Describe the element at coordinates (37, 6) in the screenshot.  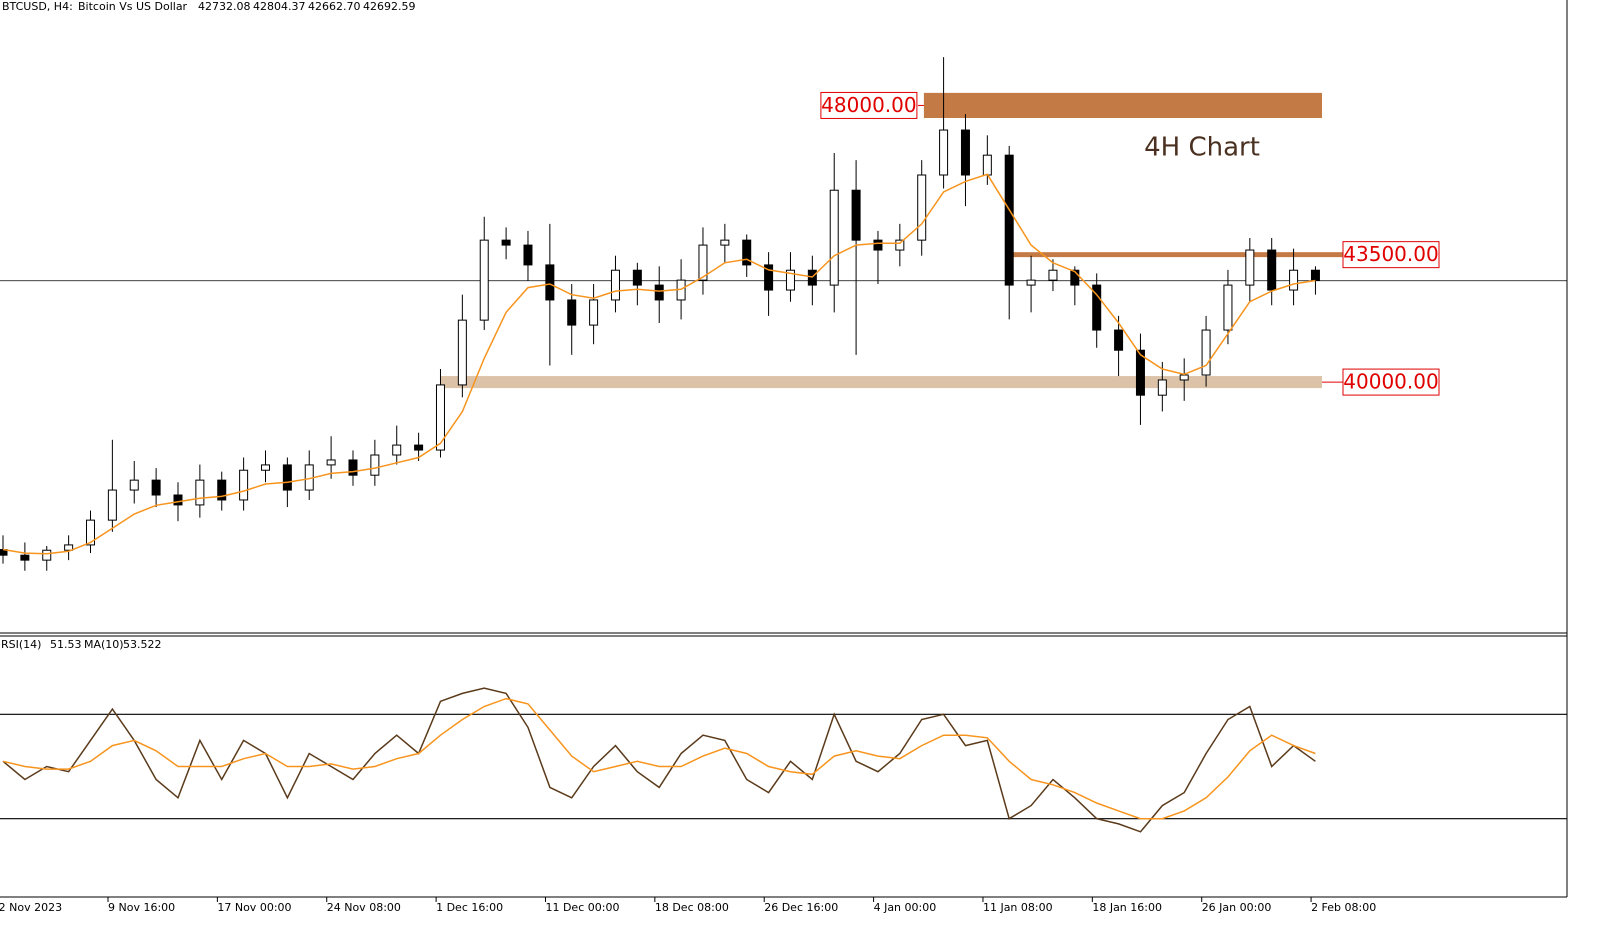
I see `symbol: BTCUSD, H4:` at that location.